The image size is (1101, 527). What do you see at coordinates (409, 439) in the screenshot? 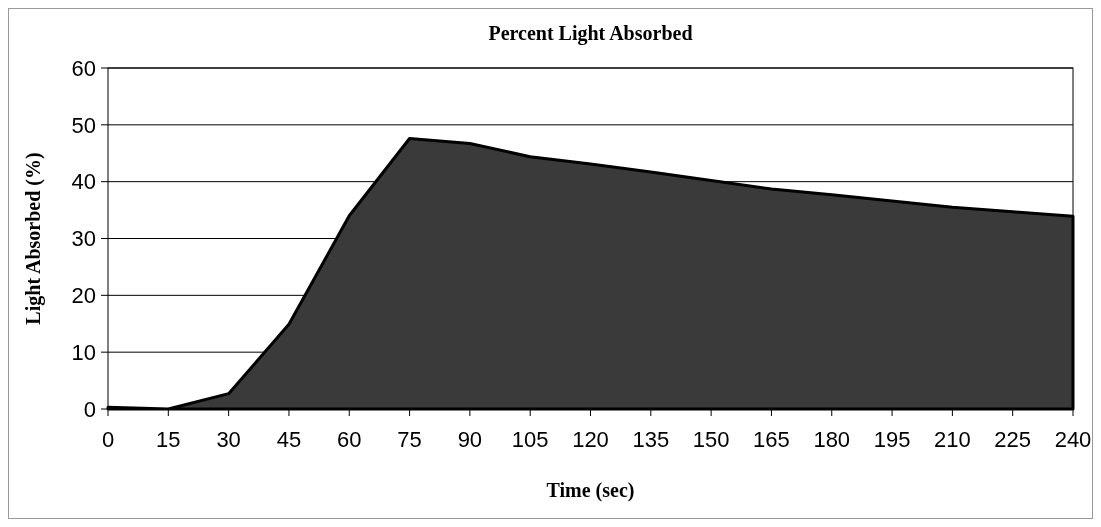
I see `x-tick-label: 75` at bounding box center [409, 439].